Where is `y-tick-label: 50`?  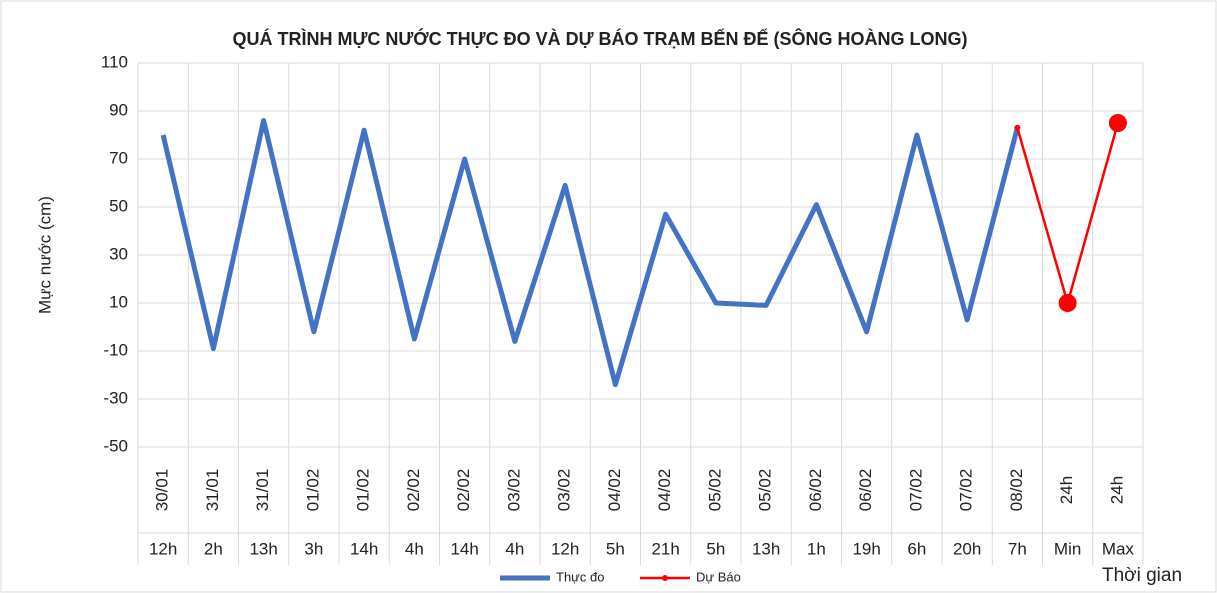
y-tick-label: 50 is located at coordinates (118, 205).